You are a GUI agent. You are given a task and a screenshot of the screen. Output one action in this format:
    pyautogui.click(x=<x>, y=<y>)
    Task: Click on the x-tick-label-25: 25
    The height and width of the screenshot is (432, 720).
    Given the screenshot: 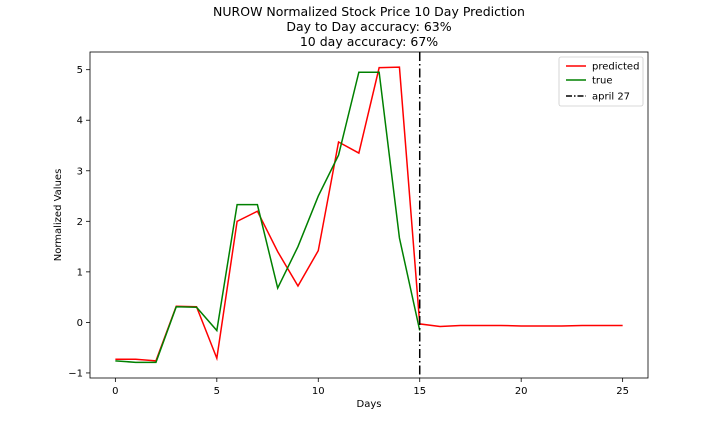 What is the action you would take?
    pyautogui.click(x=622, y=391)
    